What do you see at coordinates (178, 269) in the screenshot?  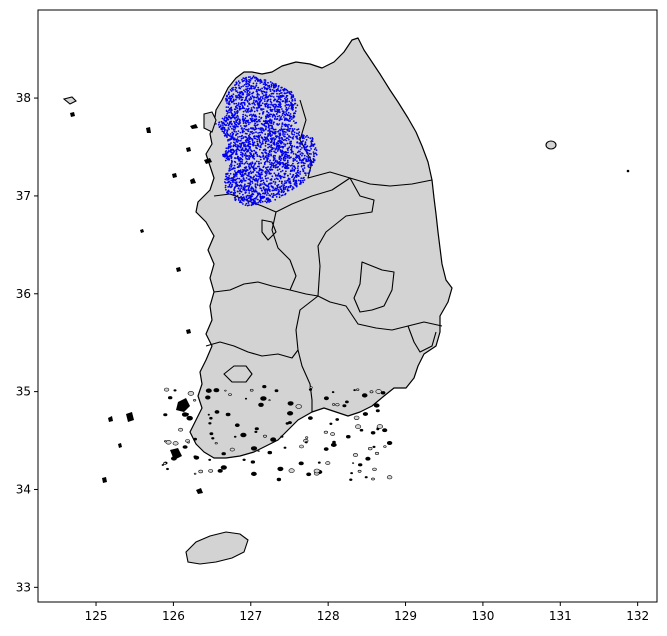 I see `islet-h` at bounding box center [178, 269].